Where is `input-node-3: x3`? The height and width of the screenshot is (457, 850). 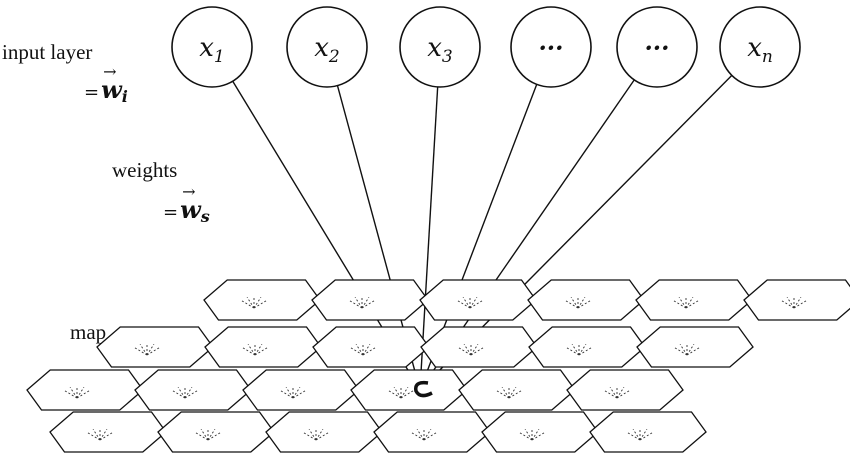
input-node-3: x3 is located at coordinates (440, 47).